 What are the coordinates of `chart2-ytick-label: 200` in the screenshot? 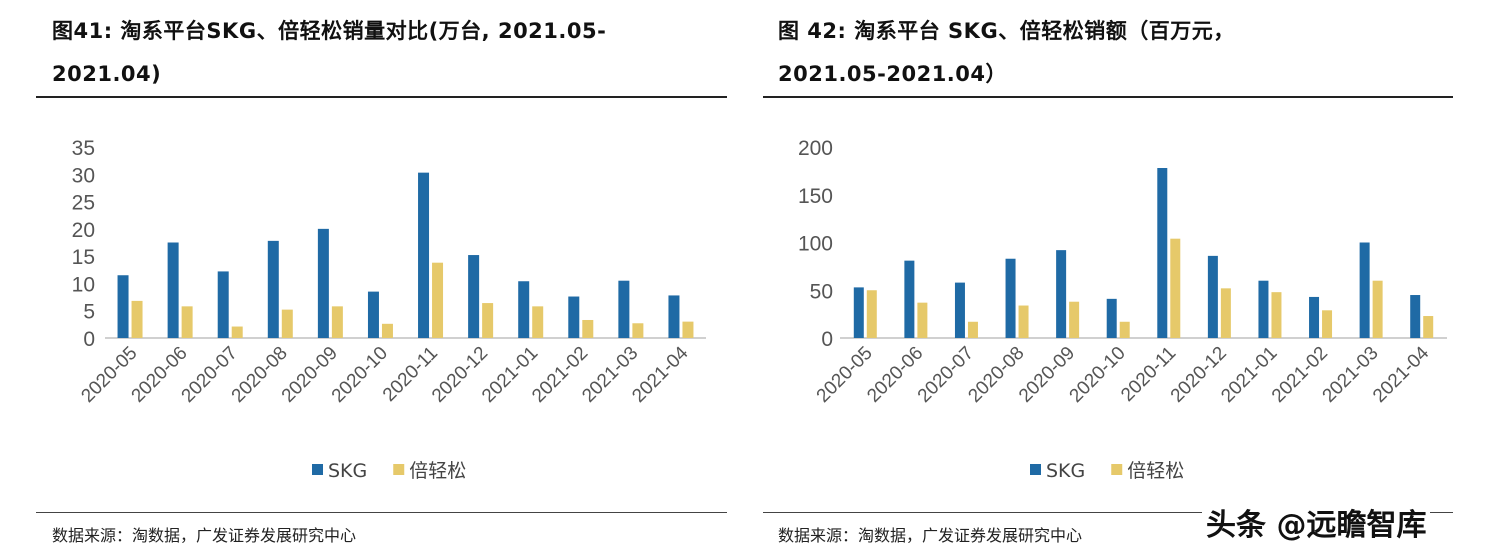 It's located at (815, 148).